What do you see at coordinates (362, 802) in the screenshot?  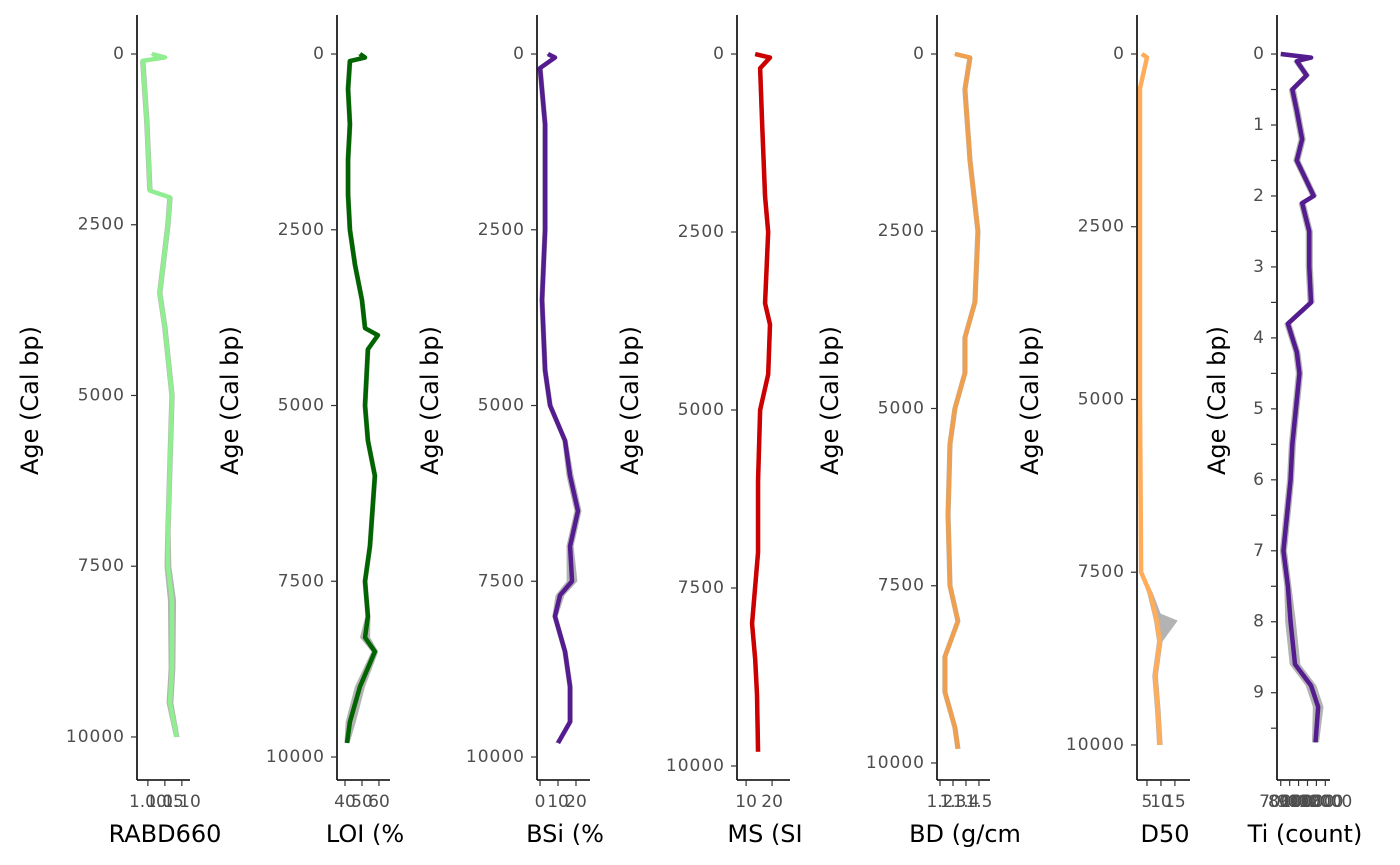 I see `x-tick-label: 50` at bounding box center [362, 802].